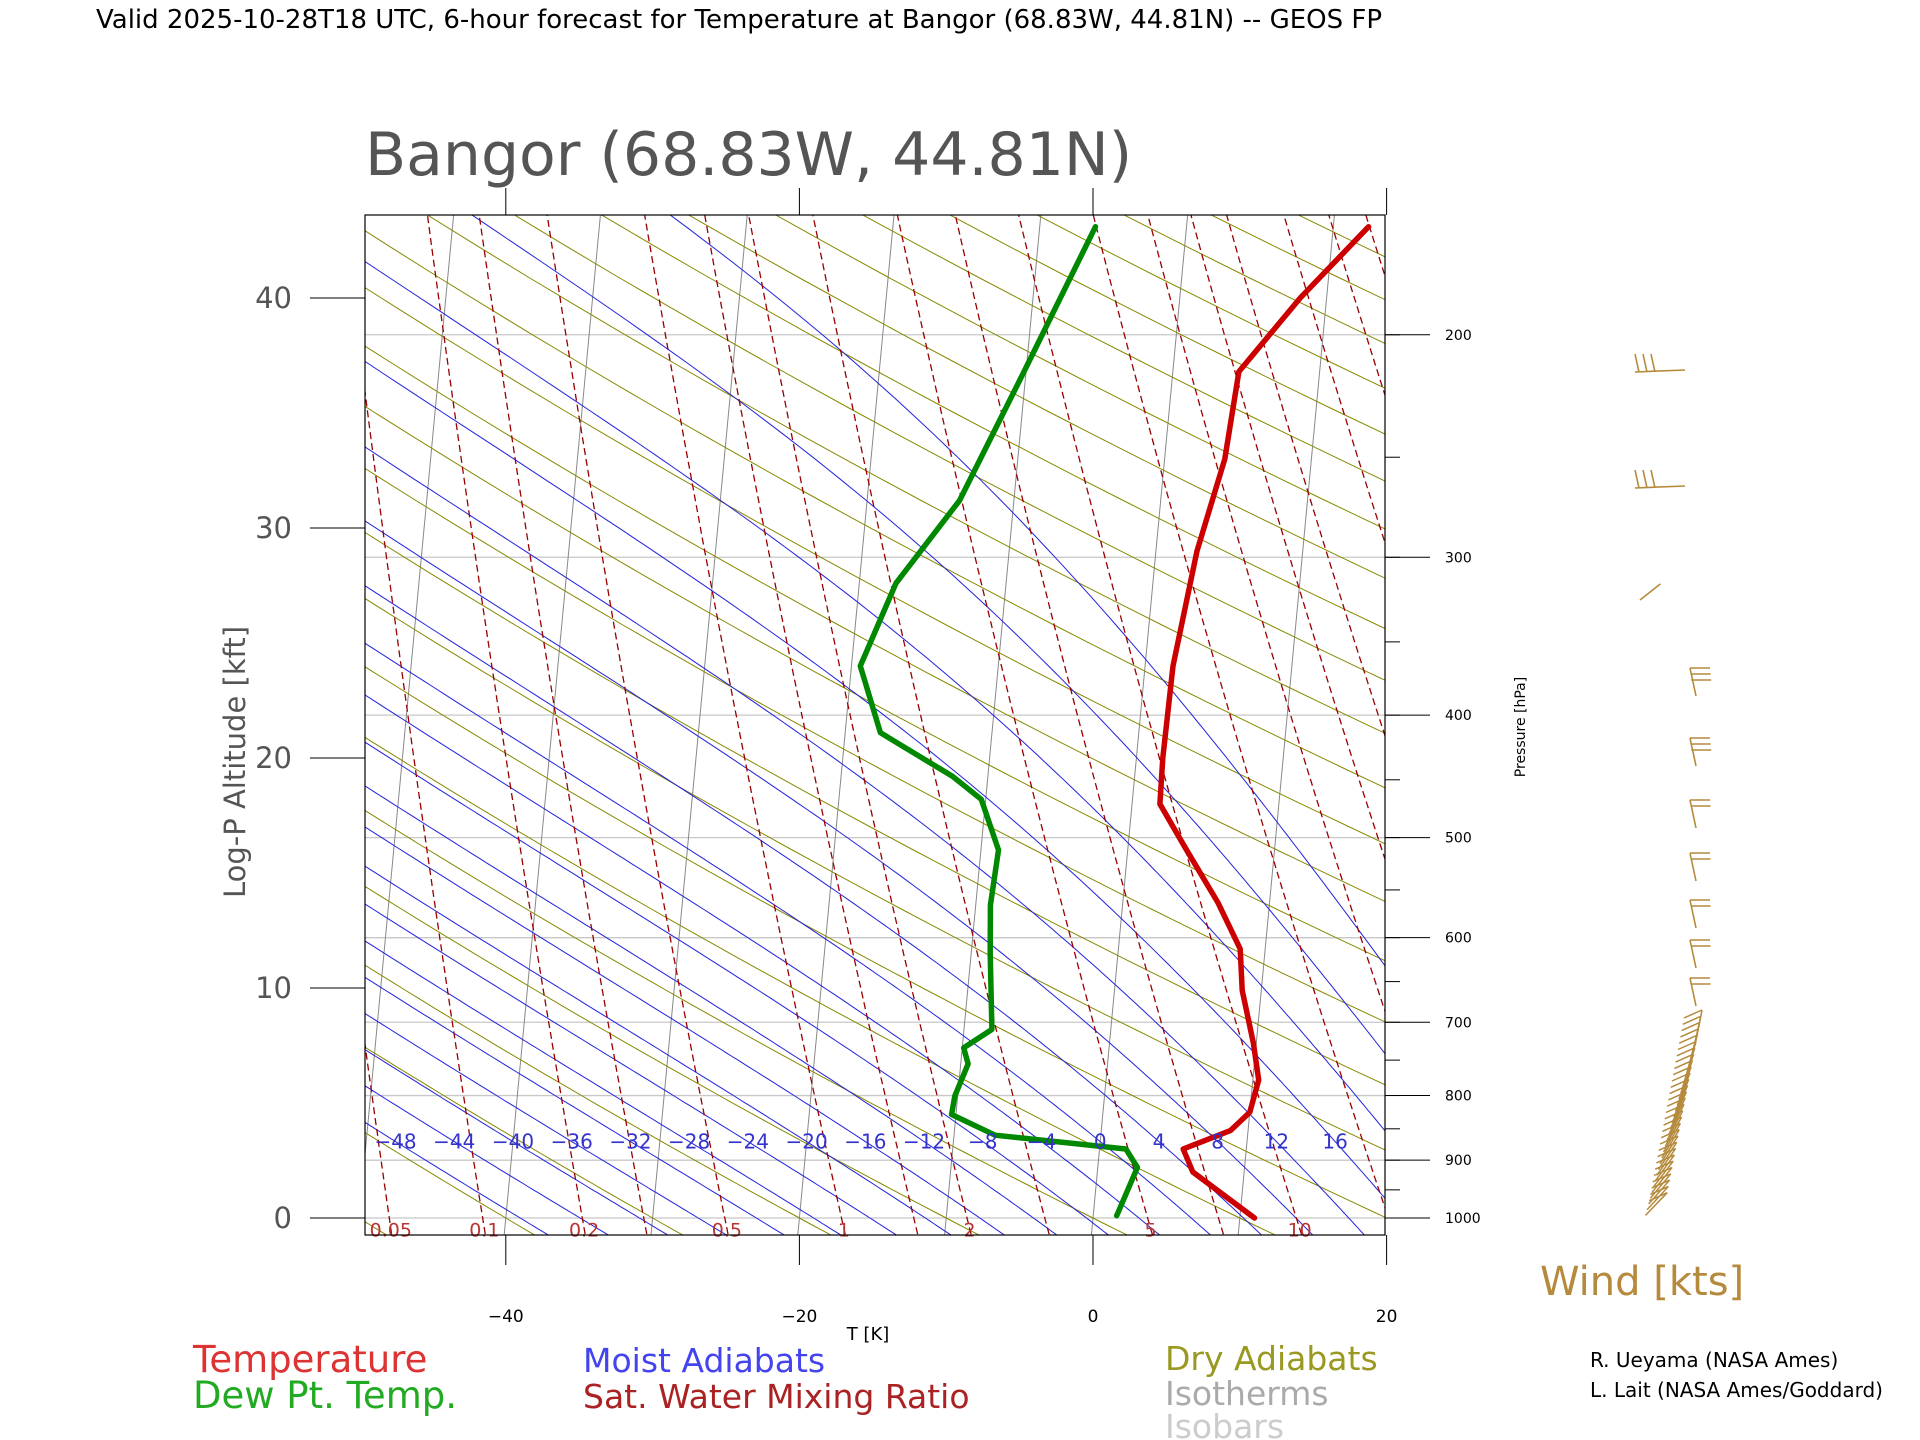 This screenshot has width=1920, height=1440. Describe the element at coordinates (309, 1359) in the screenshot. I see `legend-temperature: Temperature` at that location.